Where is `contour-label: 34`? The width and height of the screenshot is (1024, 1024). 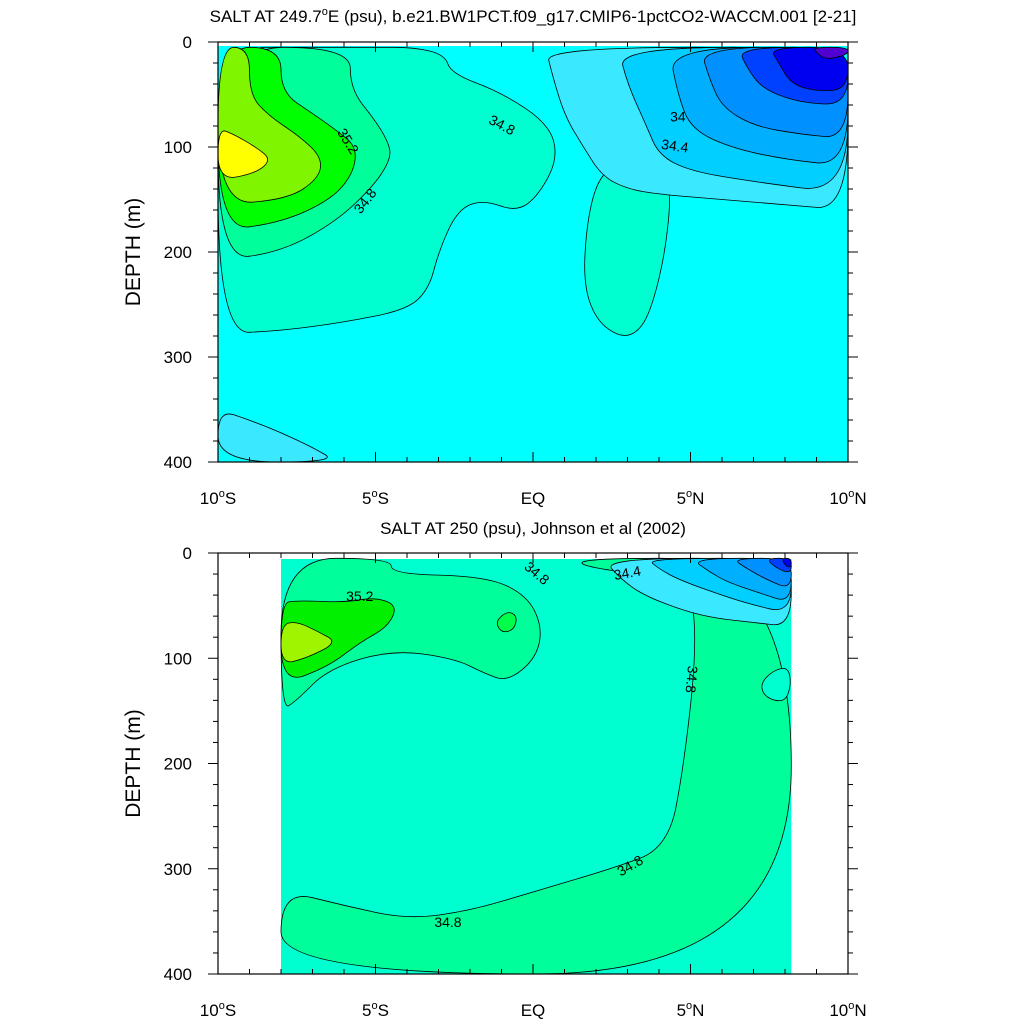 contour-label: 34 is located at coordinates (678, 116).